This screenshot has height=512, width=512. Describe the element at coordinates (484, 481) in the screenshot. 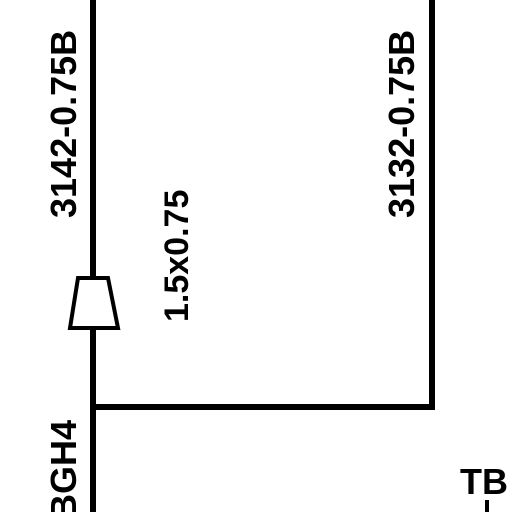

I see `terminal-block-label: TB` at that location.